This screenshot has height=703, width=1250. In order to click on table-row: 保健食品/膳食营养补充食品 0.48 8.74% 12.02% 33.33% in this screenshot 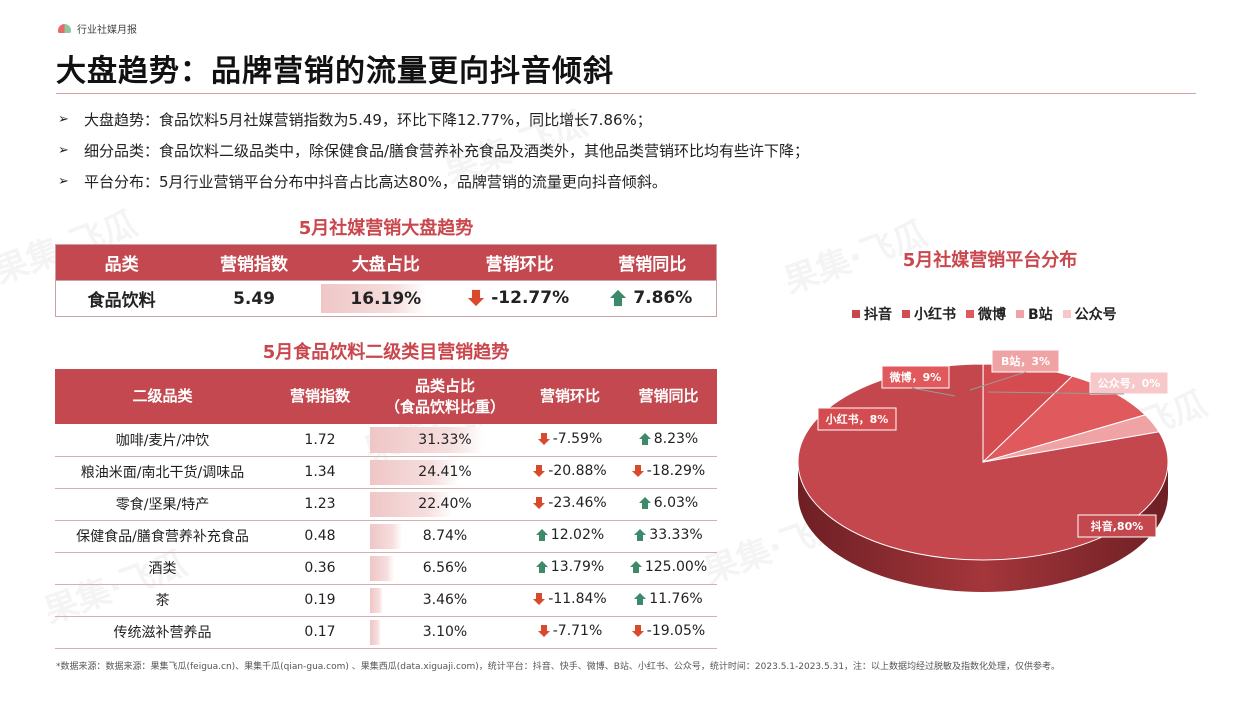, I will do `click(386, 536)`.